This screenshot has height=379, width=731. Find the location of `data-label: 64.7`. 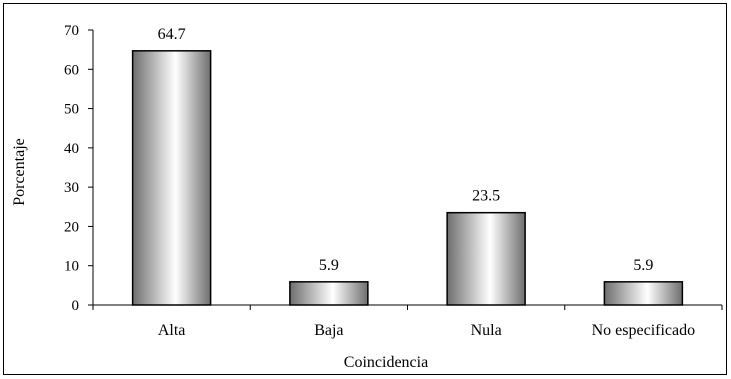

data-label: 64.7 is located at coordinates (172, 34).